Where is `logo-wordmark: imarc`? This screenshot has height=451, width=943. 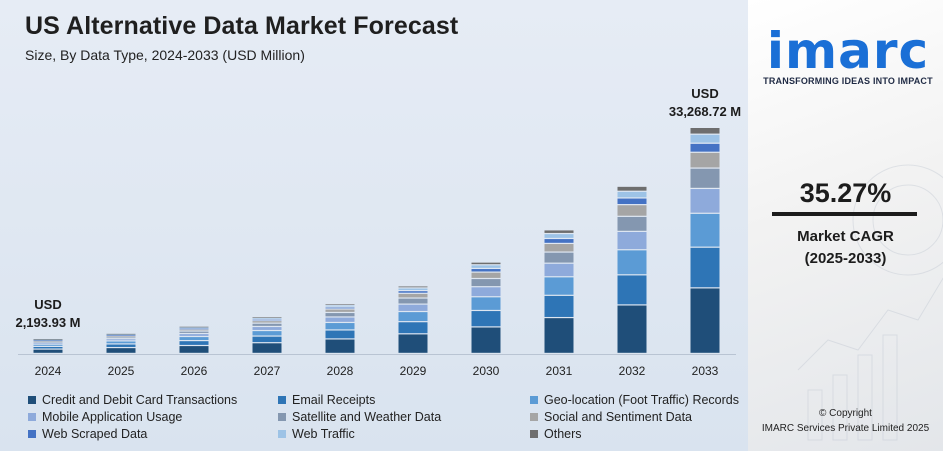 logo-wordmark: imarc is located at coordinates (848, 51).